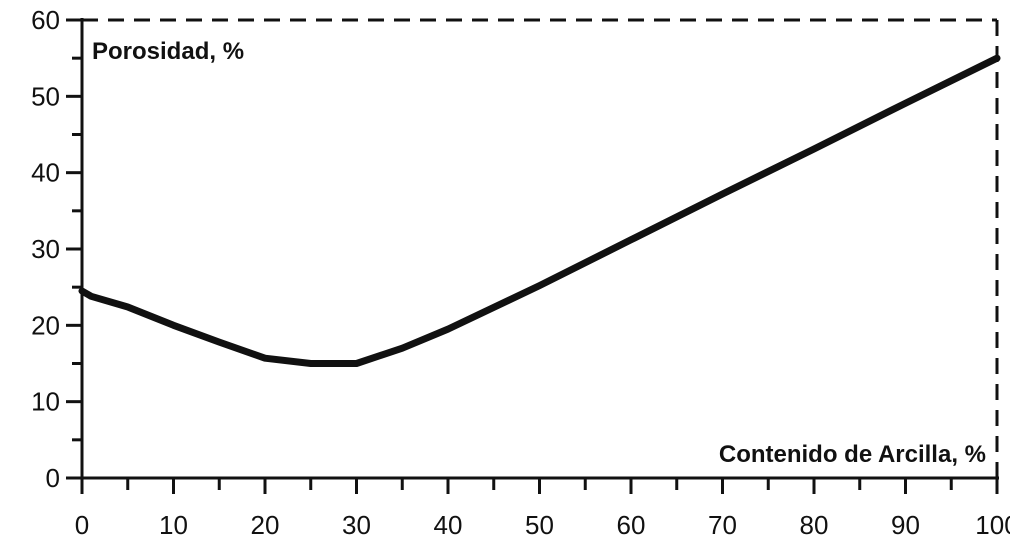 Image resolution: width=1010 pixels, height=540 pixels. What do you see at coordinates (852, 454) in the screenshot?
I see `x-axis-title: Contenido de Arcilla, %` at bounding box center [852, 454].